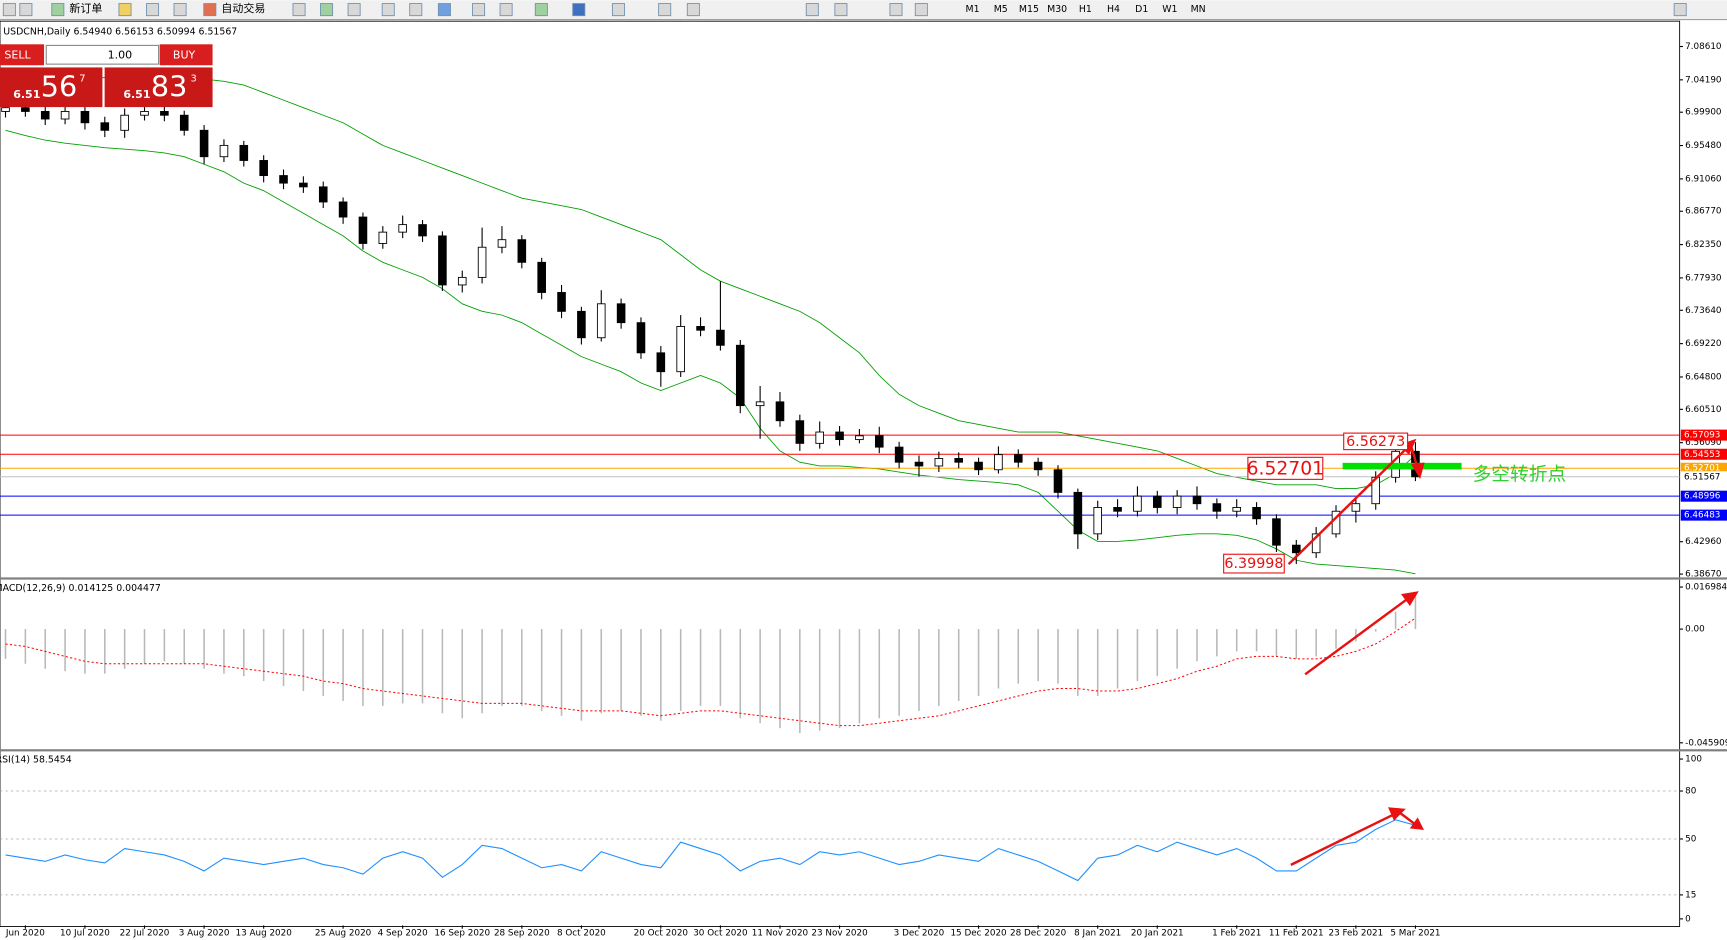 This screenshot has width=1727, height=940. What do you see at coordinates (1254, 563) in the screenshot?
I see `label-box` at bounding box center [1254, 563].